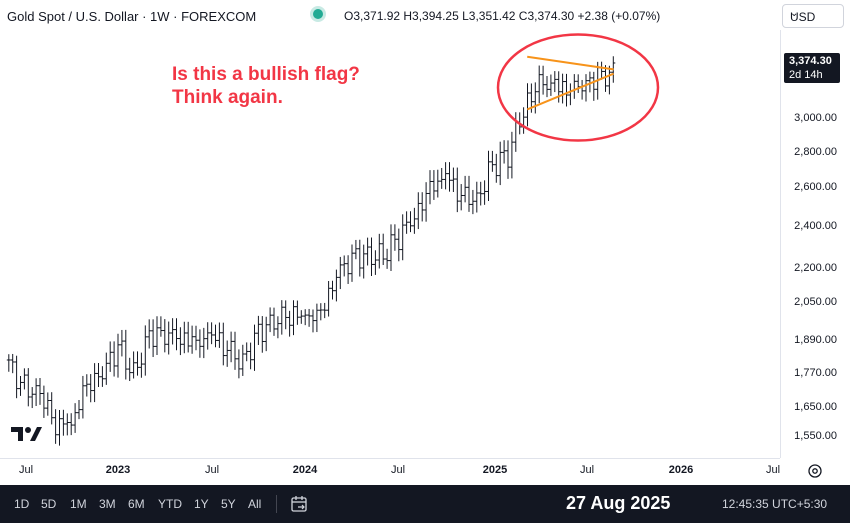 The height and width of the screenshot is (523, 850). Describe the element at coordinates (815, 187) in the screenshot. I see `price-tick: 2,600.00` at that location.